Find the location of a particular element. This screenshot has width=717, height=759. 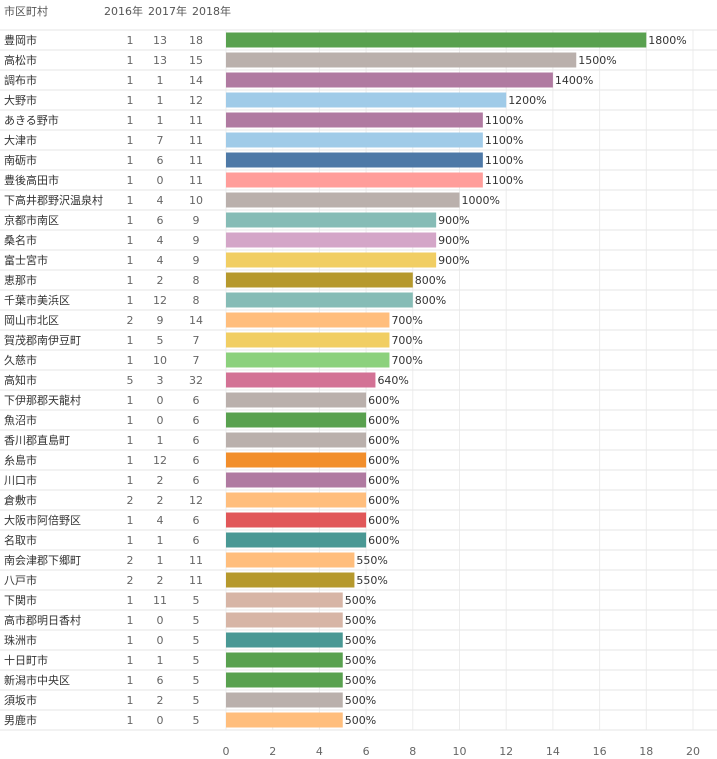

x-tick-label: 20 is located at coordinates (693, 751).